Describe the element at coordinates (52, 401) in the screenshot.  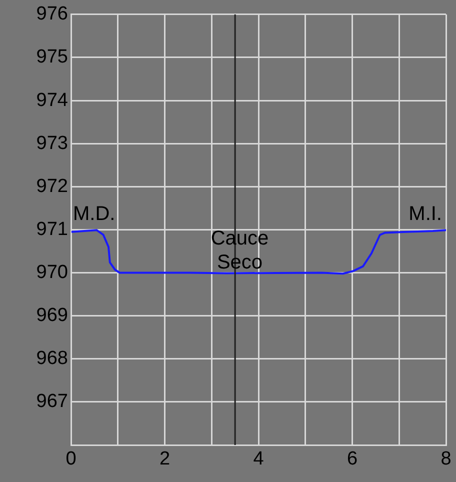
I see `y-tick-label: 967` at that location.